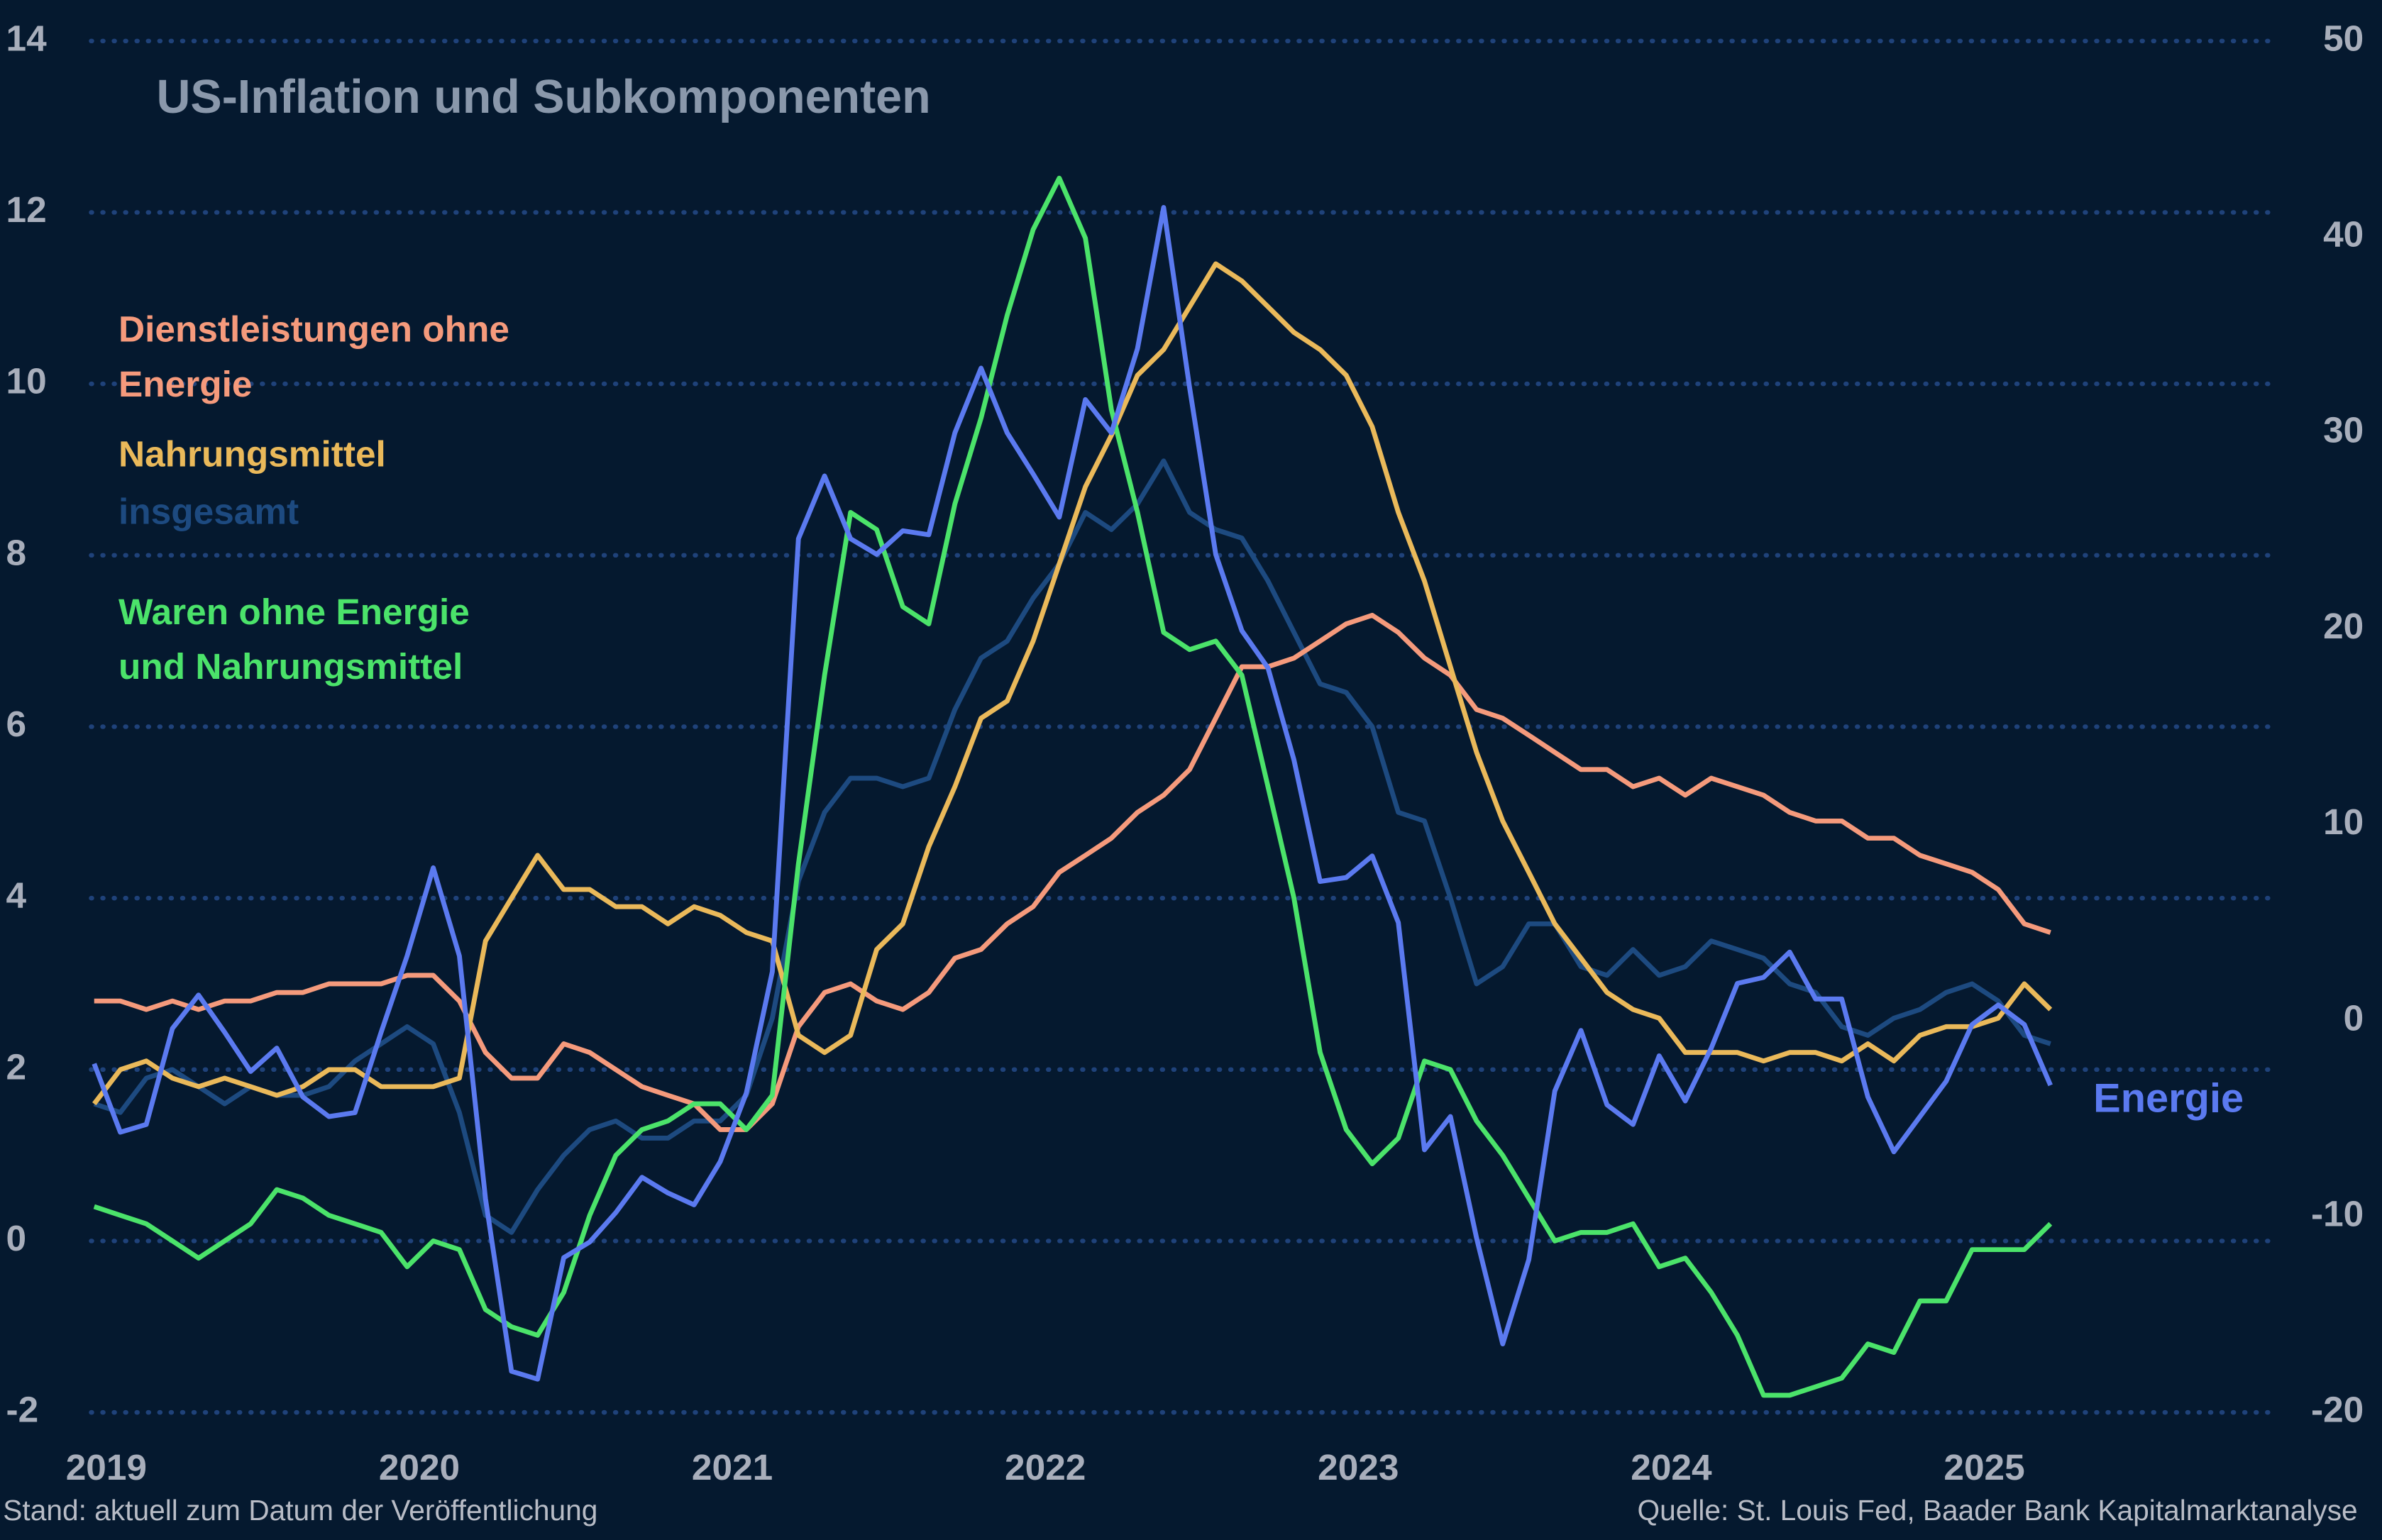 Image resolution: width=2382 pixels, height=1540 pixels. I want to click on y-tick-label: 14, so click(27, 37).